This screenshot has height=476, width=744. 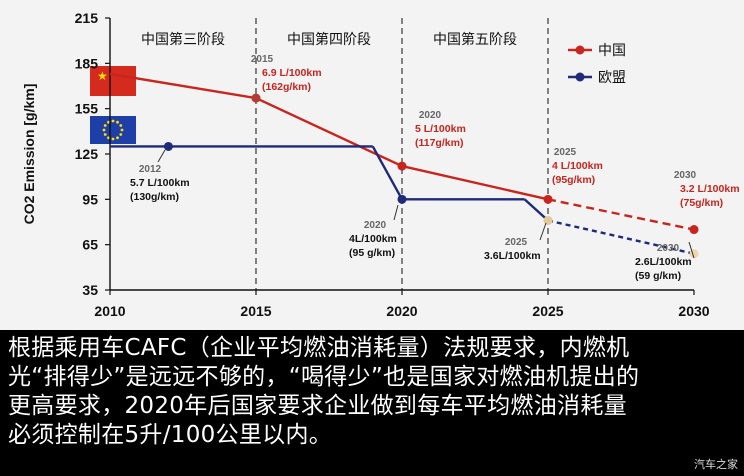 I want to click on annotation-gkm: (162g/km), so click(x=286, y=87).